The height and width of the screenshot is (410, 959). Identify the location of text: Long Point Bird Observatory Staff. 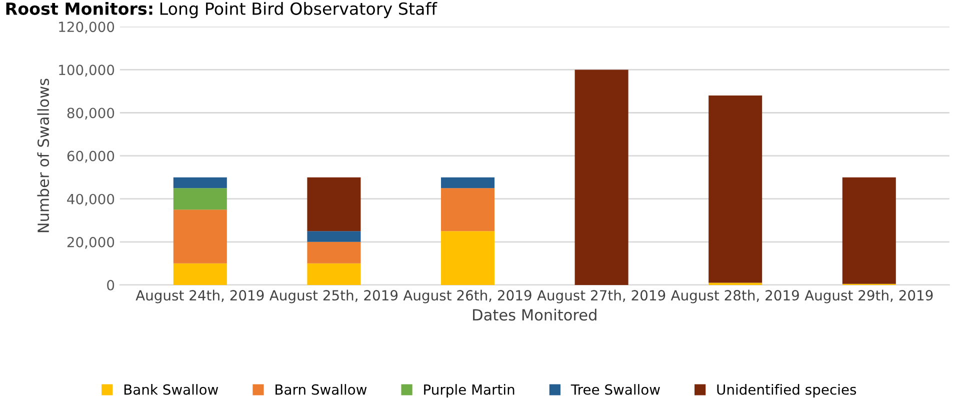
(299, 10).